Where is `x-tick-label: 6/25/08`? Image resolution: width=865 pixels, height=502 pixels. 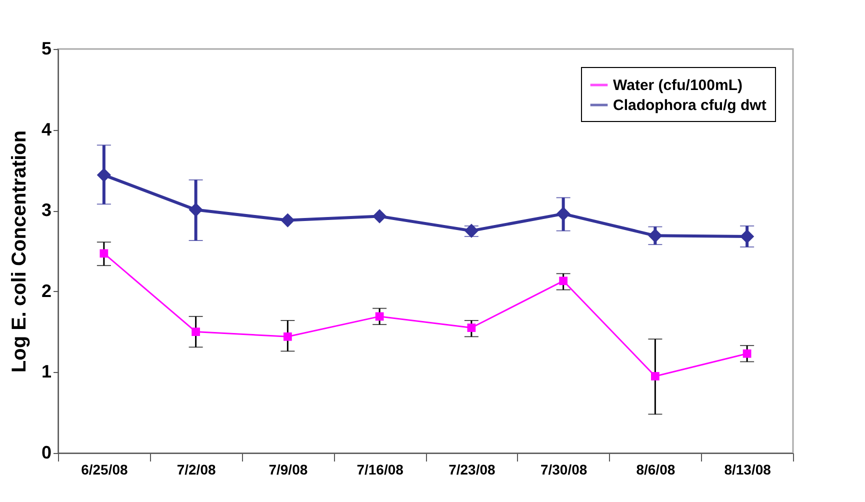 x-tick-label: 6/25/08 is located at coordinates (104, 470).